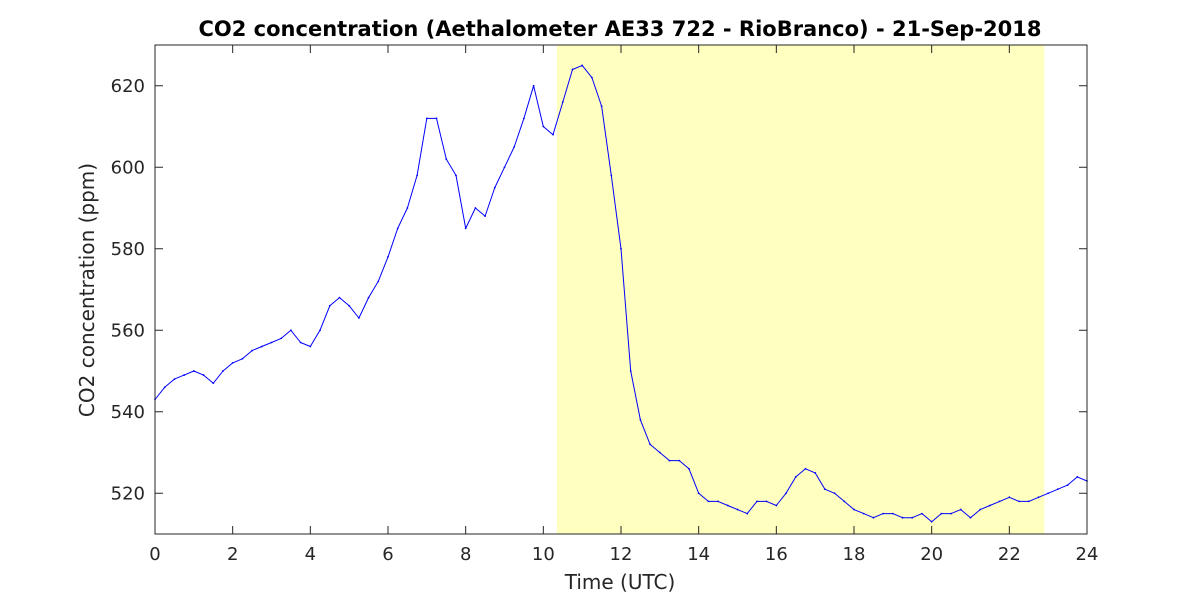 The image size is (1200, 600). Describe the element at coordinates (154, 554) in the screenshot. I see `x-tick-label: 0` at that location.